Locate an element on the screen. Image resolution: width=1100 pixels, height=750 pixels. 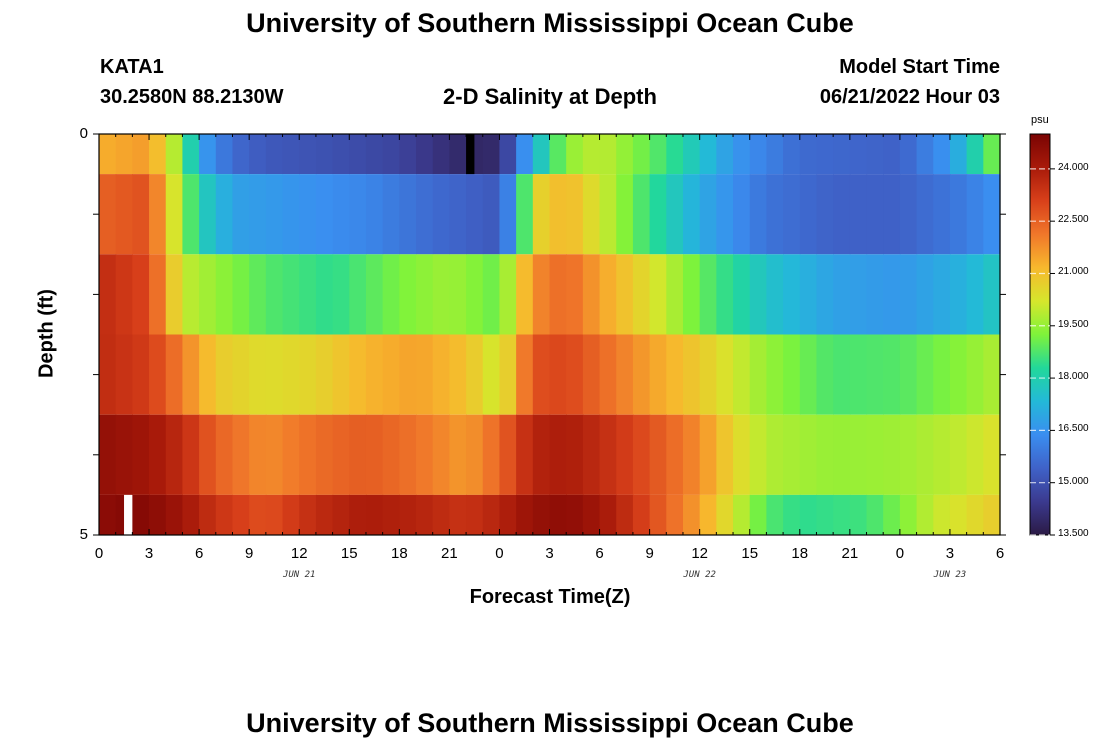
chart-title: 2-D Salinity at Depth is located at coordinates (550, 96).